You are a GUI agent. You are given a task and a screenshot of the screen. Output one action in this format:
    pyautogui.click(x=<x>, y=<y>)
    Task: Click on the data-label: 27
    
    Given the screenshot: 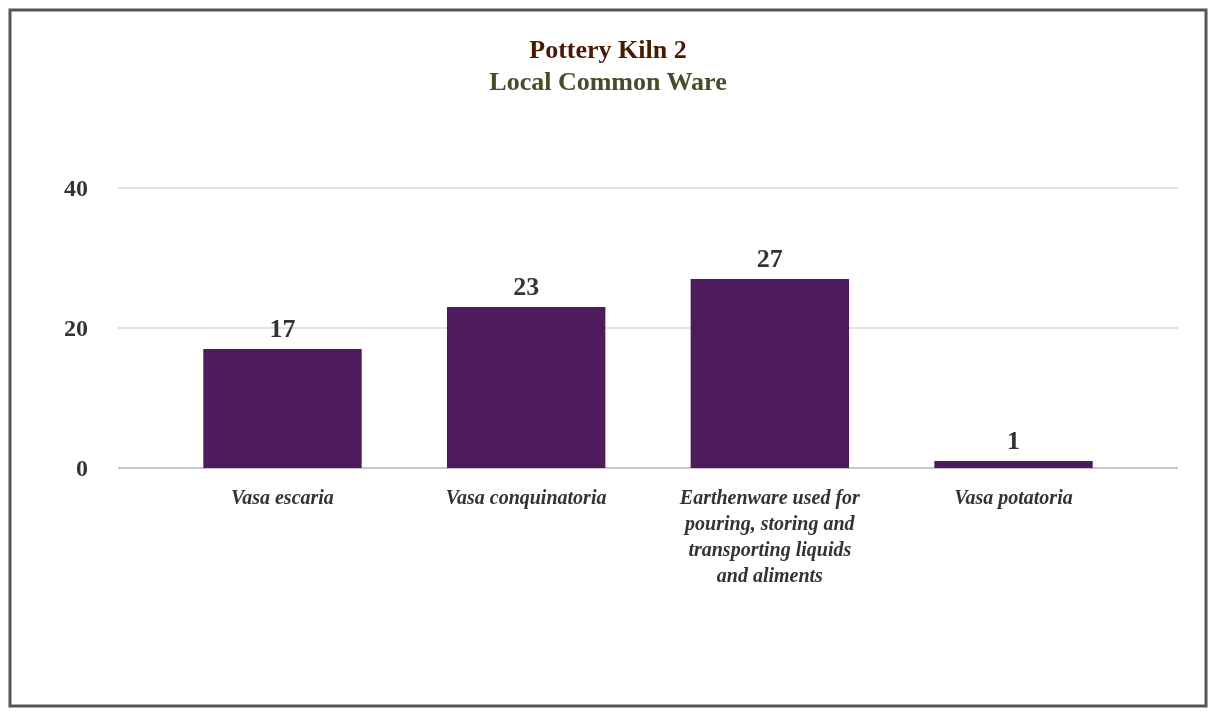 What is the action you would take?
    pyautogui.click(x=769, y=258)
    